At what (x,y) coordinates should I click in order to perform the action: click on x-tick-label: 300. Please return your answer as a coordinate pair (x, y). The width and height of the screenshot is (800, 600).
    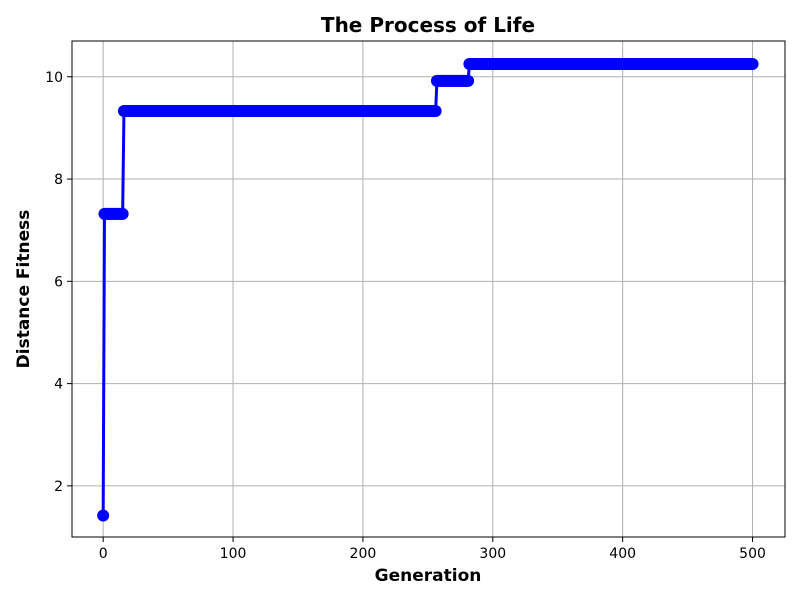
    Looking at the image, I should click on (492, 554).